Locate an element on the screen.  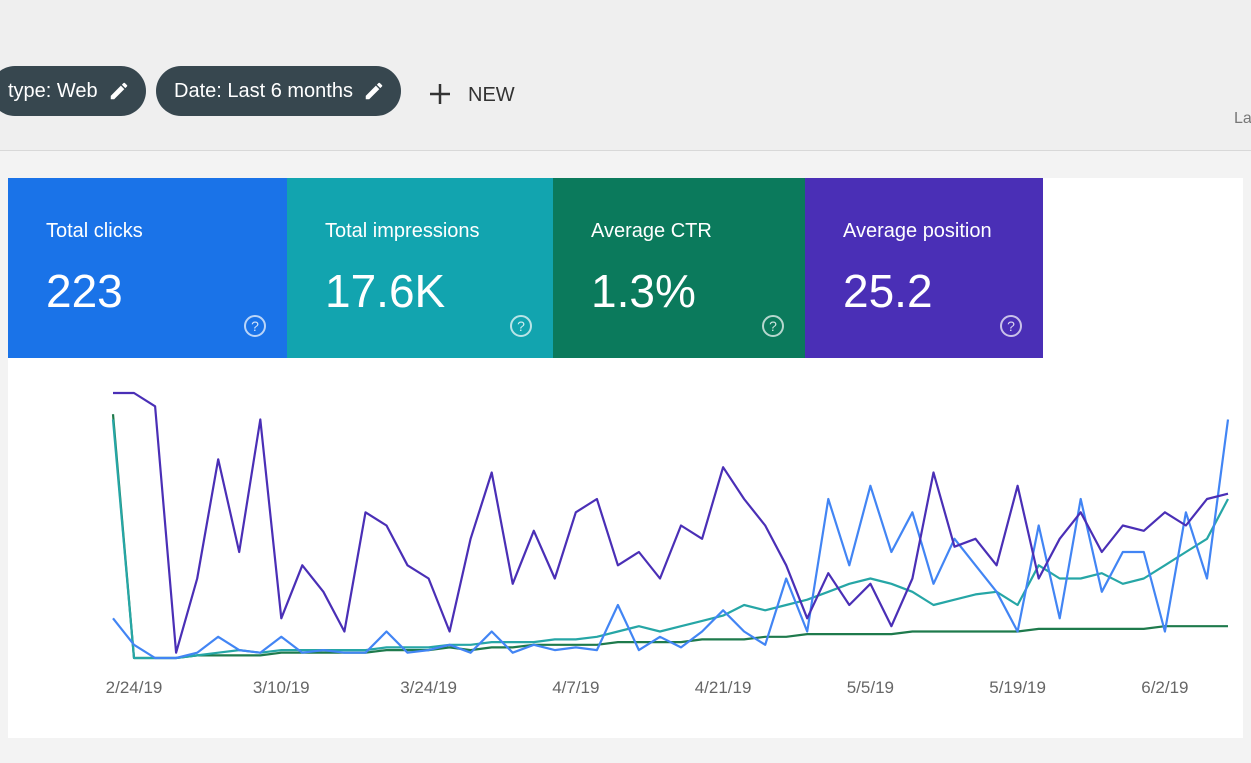
metric-card: Average CTR 1.3% ? is located at coordinates (679, 268).